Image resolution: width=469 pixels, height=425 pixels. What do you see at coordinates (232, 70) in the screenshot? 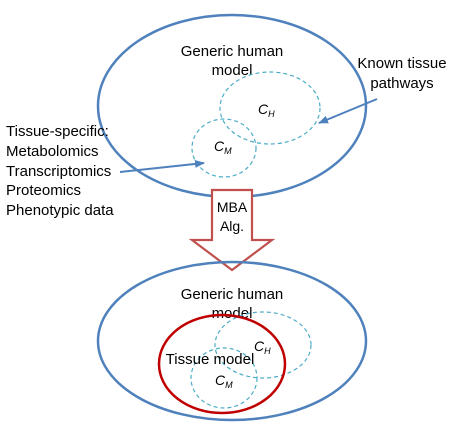
I see `top-model-title-line2: model` at bounding box center [232, 70].